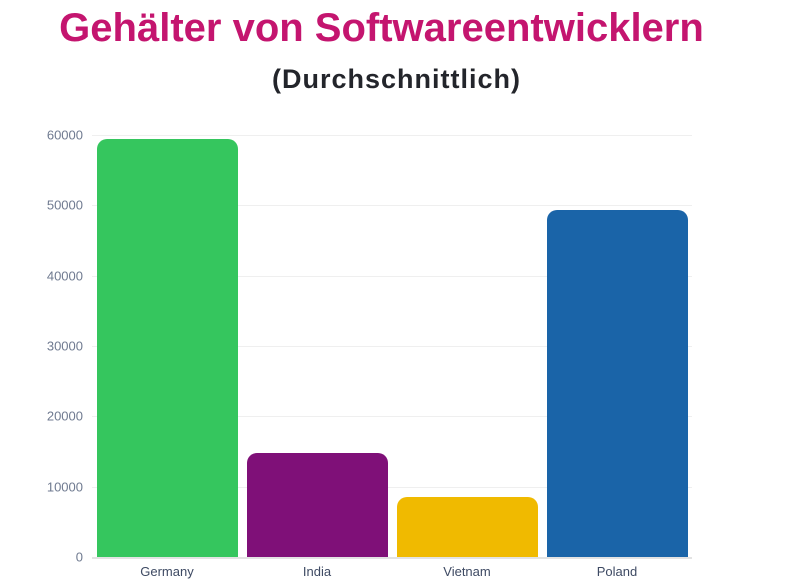 Image resolution: width=793 pixels, height=588 pixels. What do you see at coordinates (64, 205) in the screenshot?
I see `y-tick-label-50000: 50000` at bounding box center [64, 205].